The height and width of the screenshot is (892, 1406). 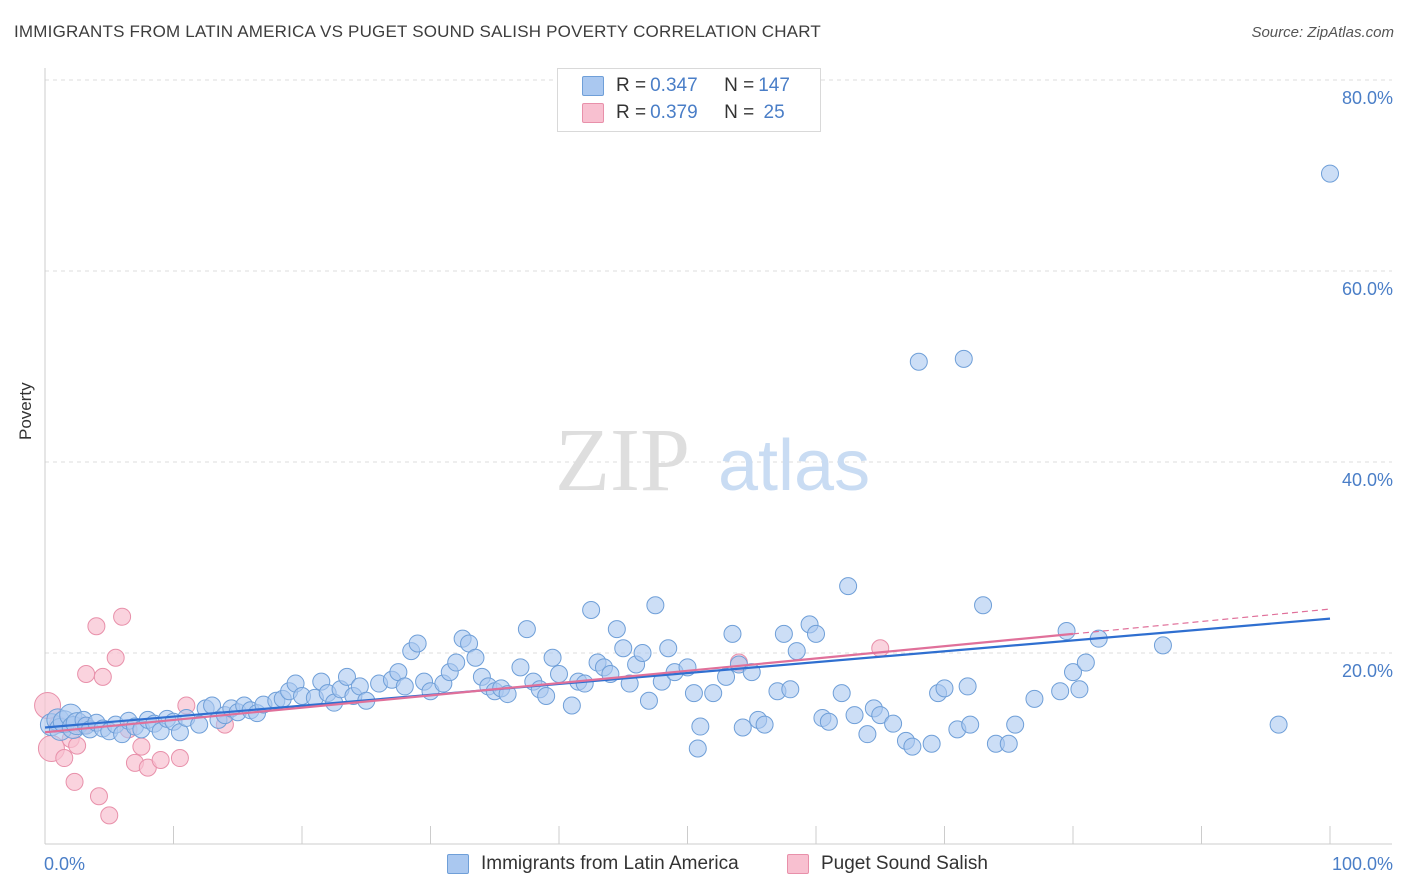 What do you see at coordinates (64, 864) in the screenshot?
I see `x-tick-label: 0.0%` at bounding box center [64, 864].